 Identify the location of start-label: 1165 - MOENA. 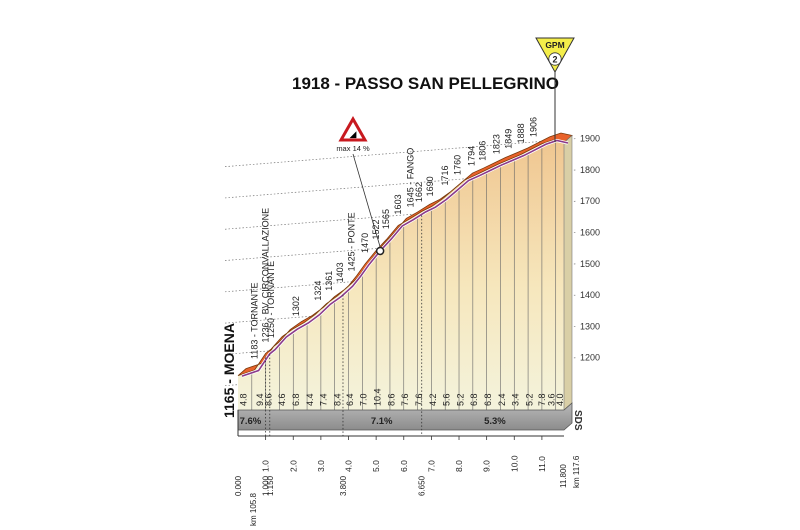
(229, 370).